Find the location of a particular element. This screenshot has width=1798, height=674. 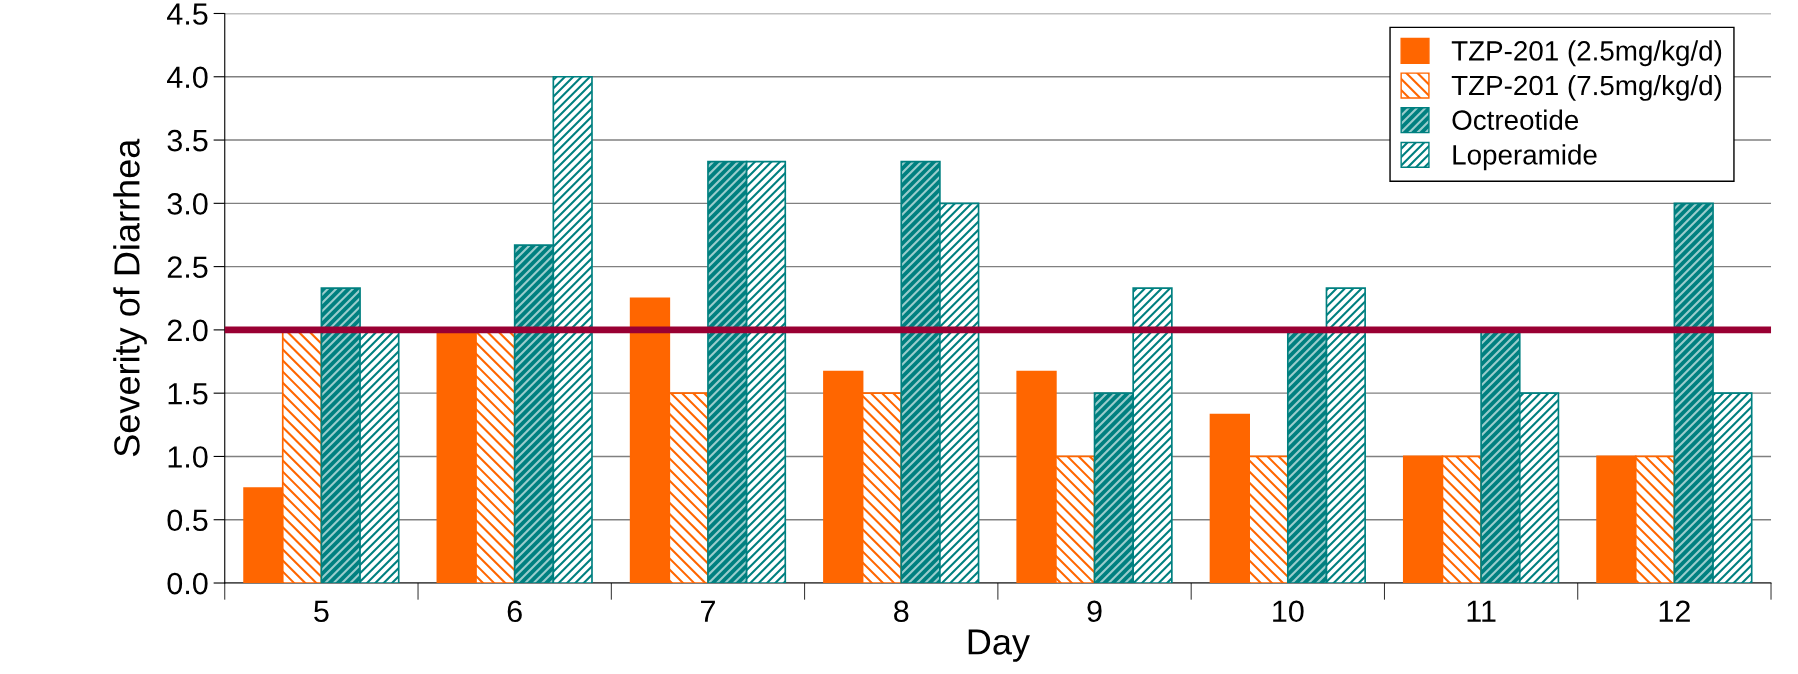

y-tick-label: 2.5 is located at coordinates (187, 267).